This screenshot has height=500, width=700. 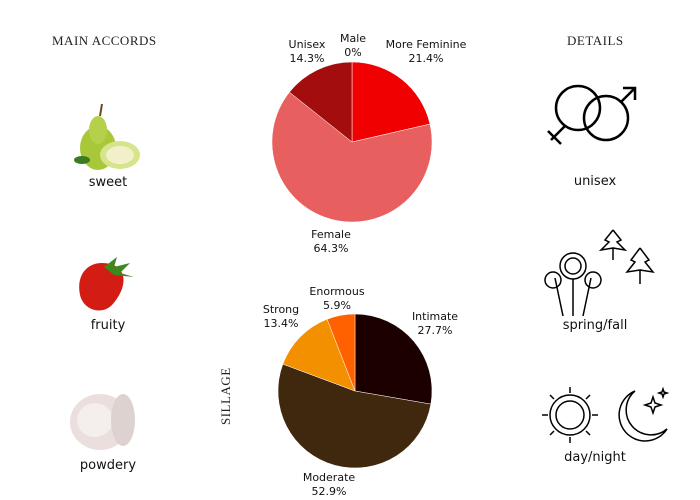 I want to click on pear-image, so click(x=107, y=136).